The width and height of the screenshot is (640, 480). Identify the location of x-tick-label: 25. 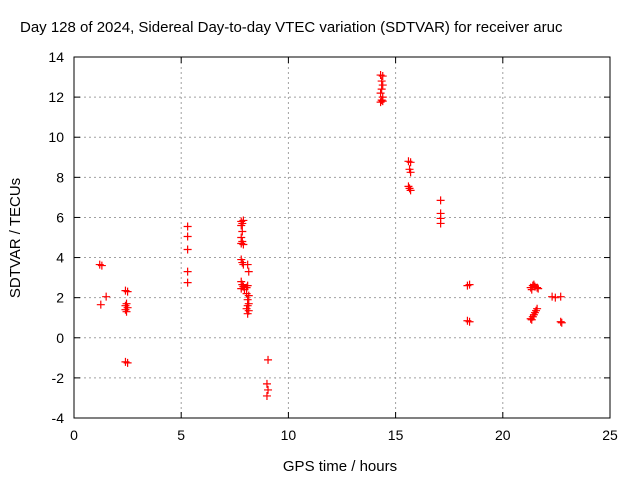
(610, 435).